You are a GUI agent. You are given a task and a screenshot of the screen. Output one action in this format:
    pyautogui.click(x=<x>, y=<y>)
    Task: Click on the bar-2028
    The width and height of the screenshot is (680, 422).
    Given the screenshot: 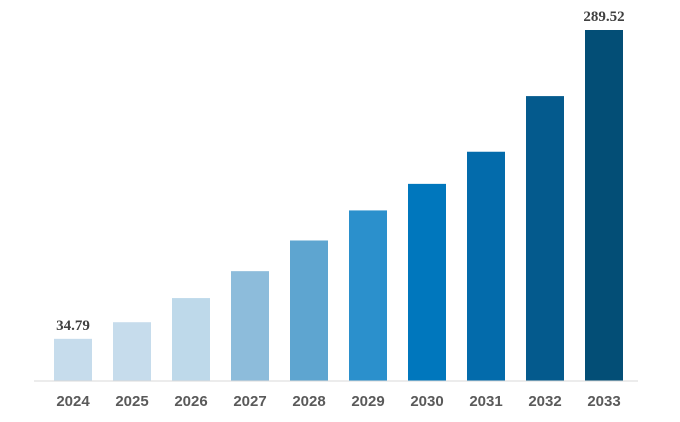 What is the action you would take?
    pyautogui.click(x=309, y=310)
    